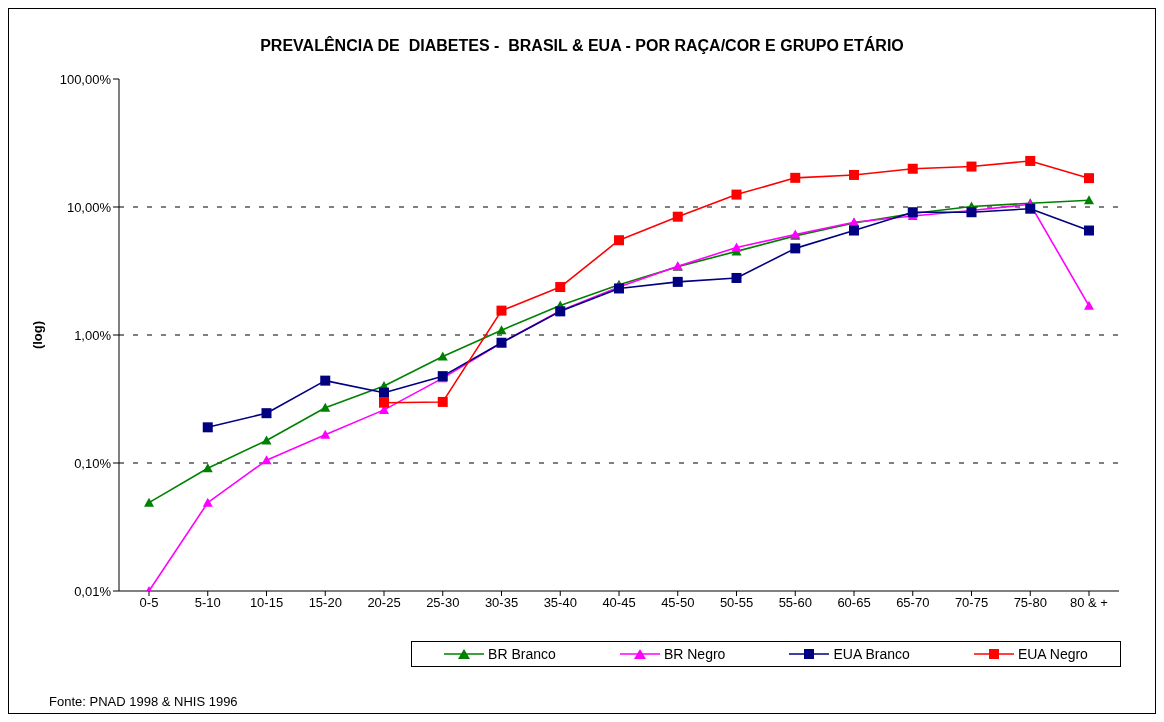 This screenshot has width=1164, height=722. What do you see at coordinates (1089, 603) in the screenshot?
I see `x-tick-label: 80 & +` at bounding box center [1089, 603].